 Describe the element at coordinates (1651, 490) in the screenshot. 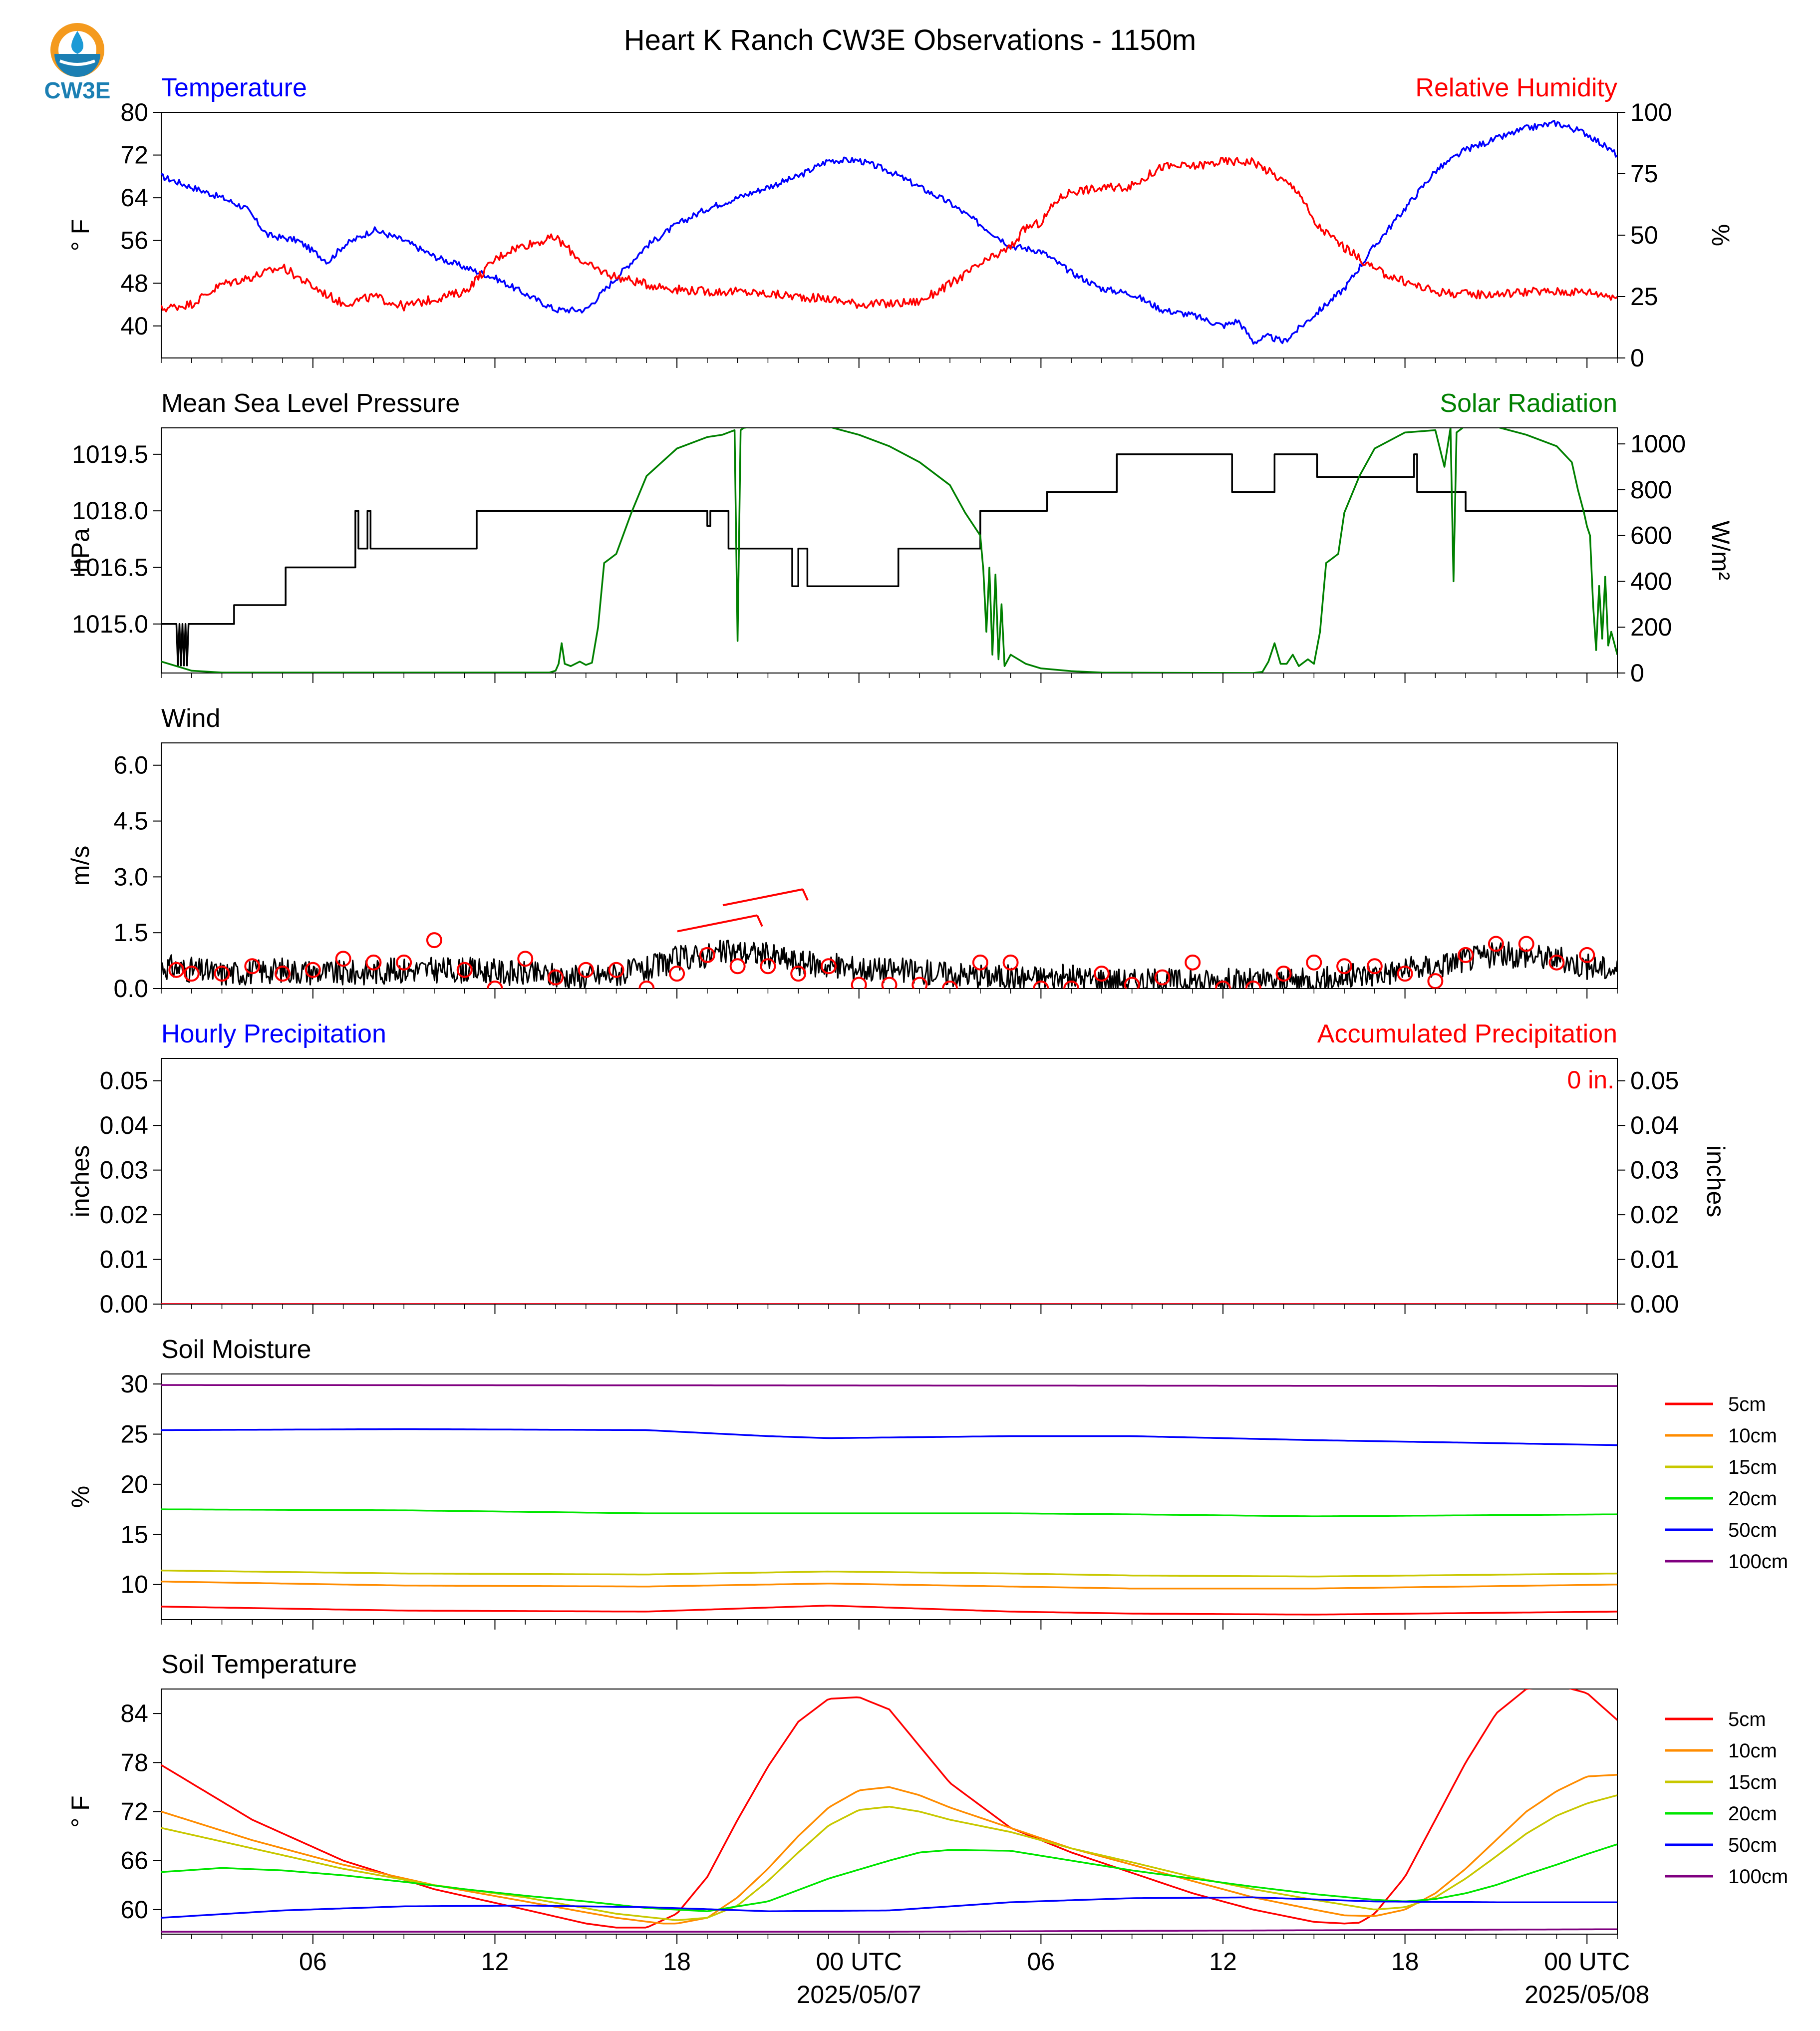

I see `y2-tick-label-pressure-solar: 800` at that location.